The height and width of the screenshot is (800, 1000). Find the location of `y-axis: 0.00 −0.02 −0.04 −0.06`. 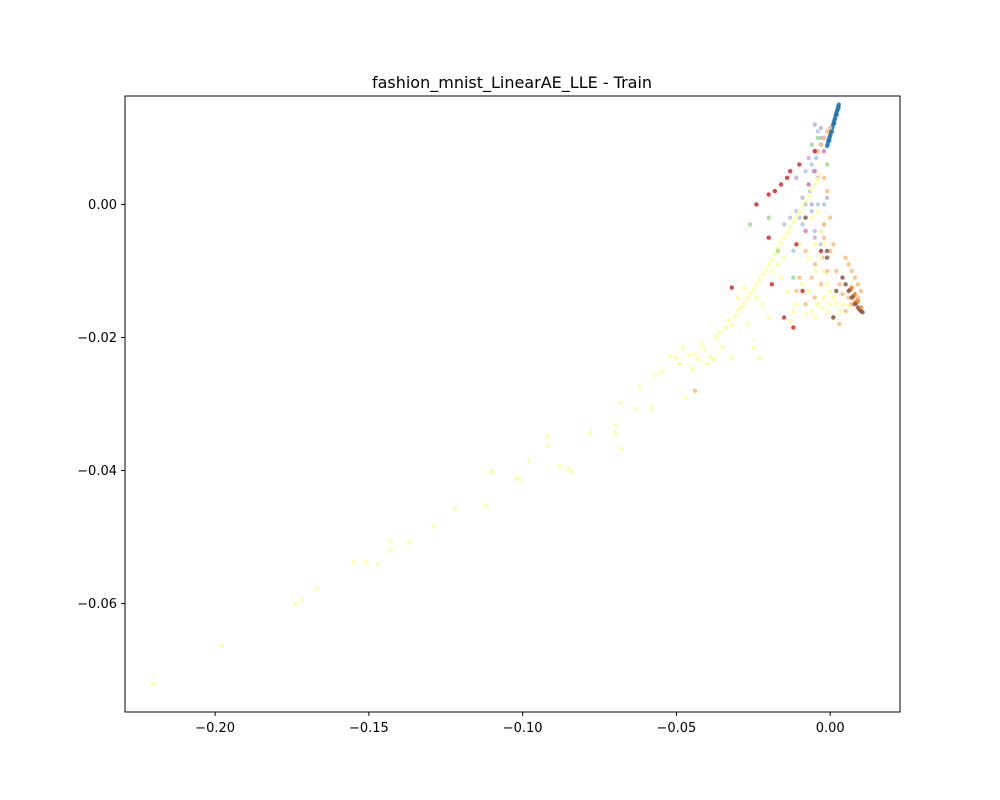

y-axis: 0.00 −0.02 −0.04 −0.06 is located at coordinates (101, 405).